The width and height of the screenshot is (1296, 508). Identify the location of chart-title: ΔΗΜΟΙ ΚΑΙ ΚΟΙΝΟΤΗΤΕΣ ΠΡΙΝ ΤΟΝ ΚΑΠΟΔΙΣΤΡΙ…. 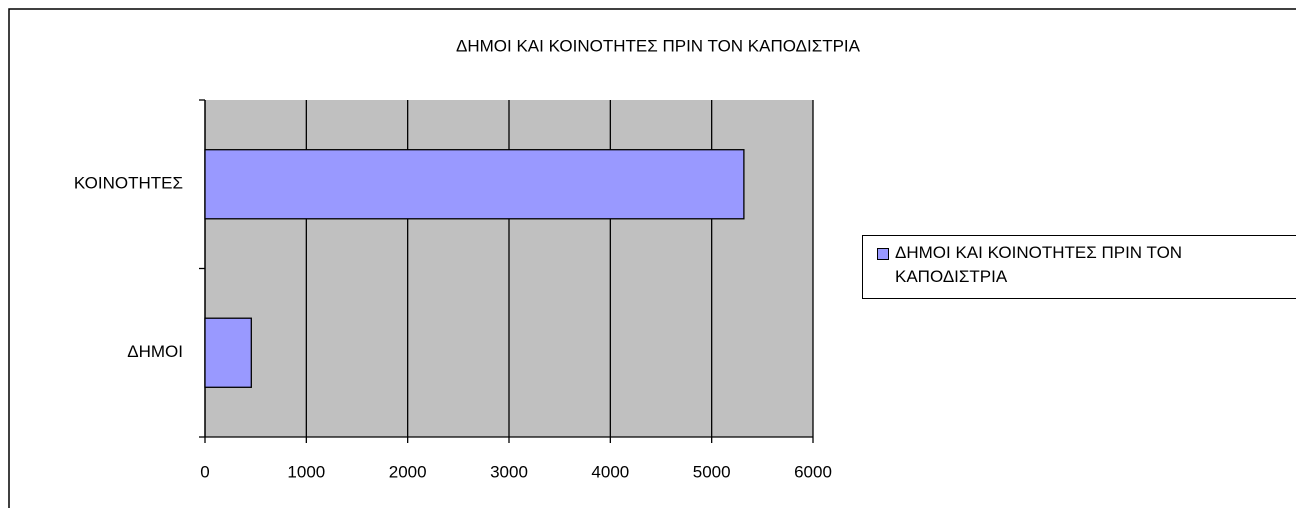
(658, 45).